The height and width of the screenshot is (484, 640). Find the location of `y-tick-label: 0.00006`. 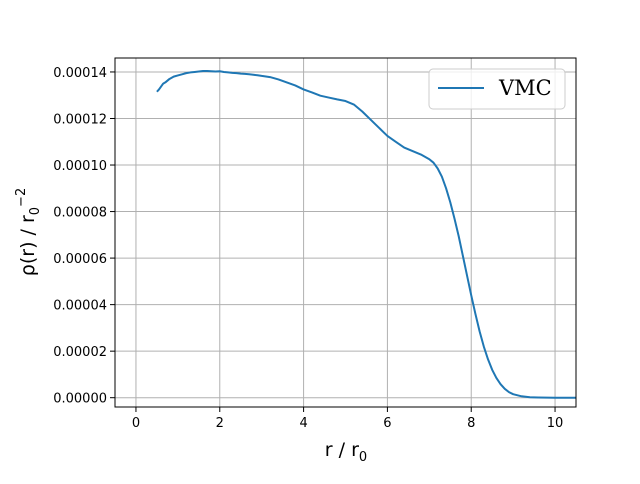

y-tick-label: 0.00006 is located at coordinates (80, 259).